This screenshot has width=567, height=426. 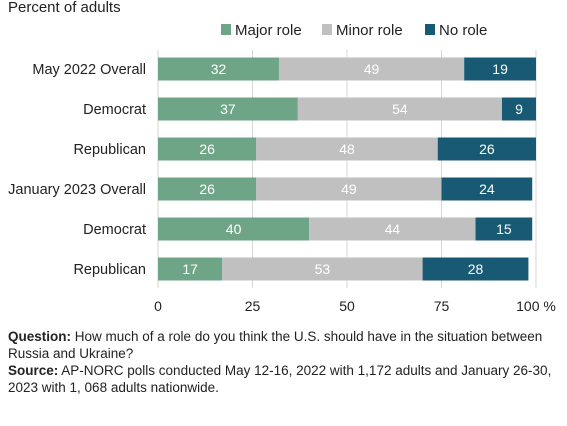 I want to click on x-axis-ticks: 0 25 50 75 100 %, so click(x=355, y=306).